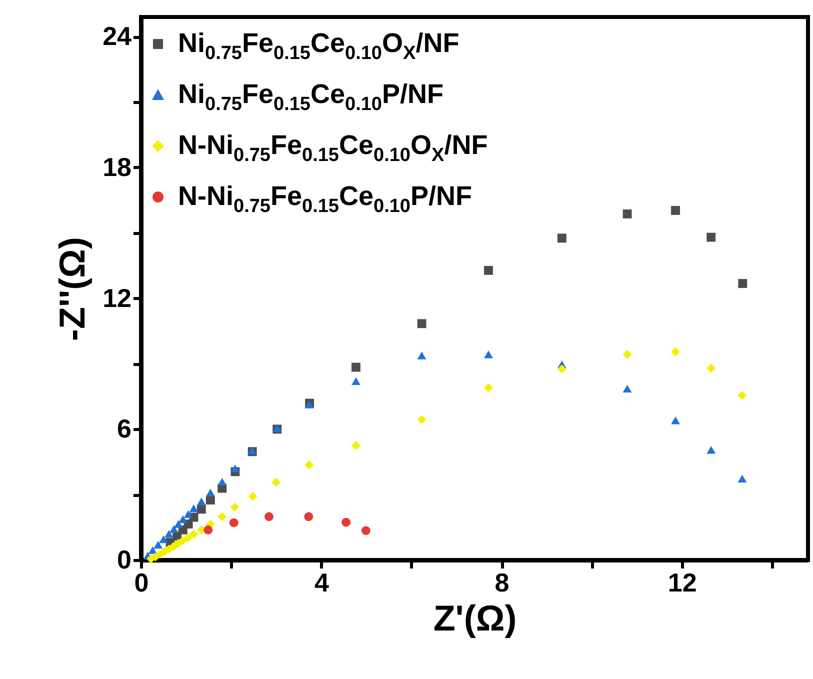  I want to click on y-tick-label: 18, so click(117, 167).